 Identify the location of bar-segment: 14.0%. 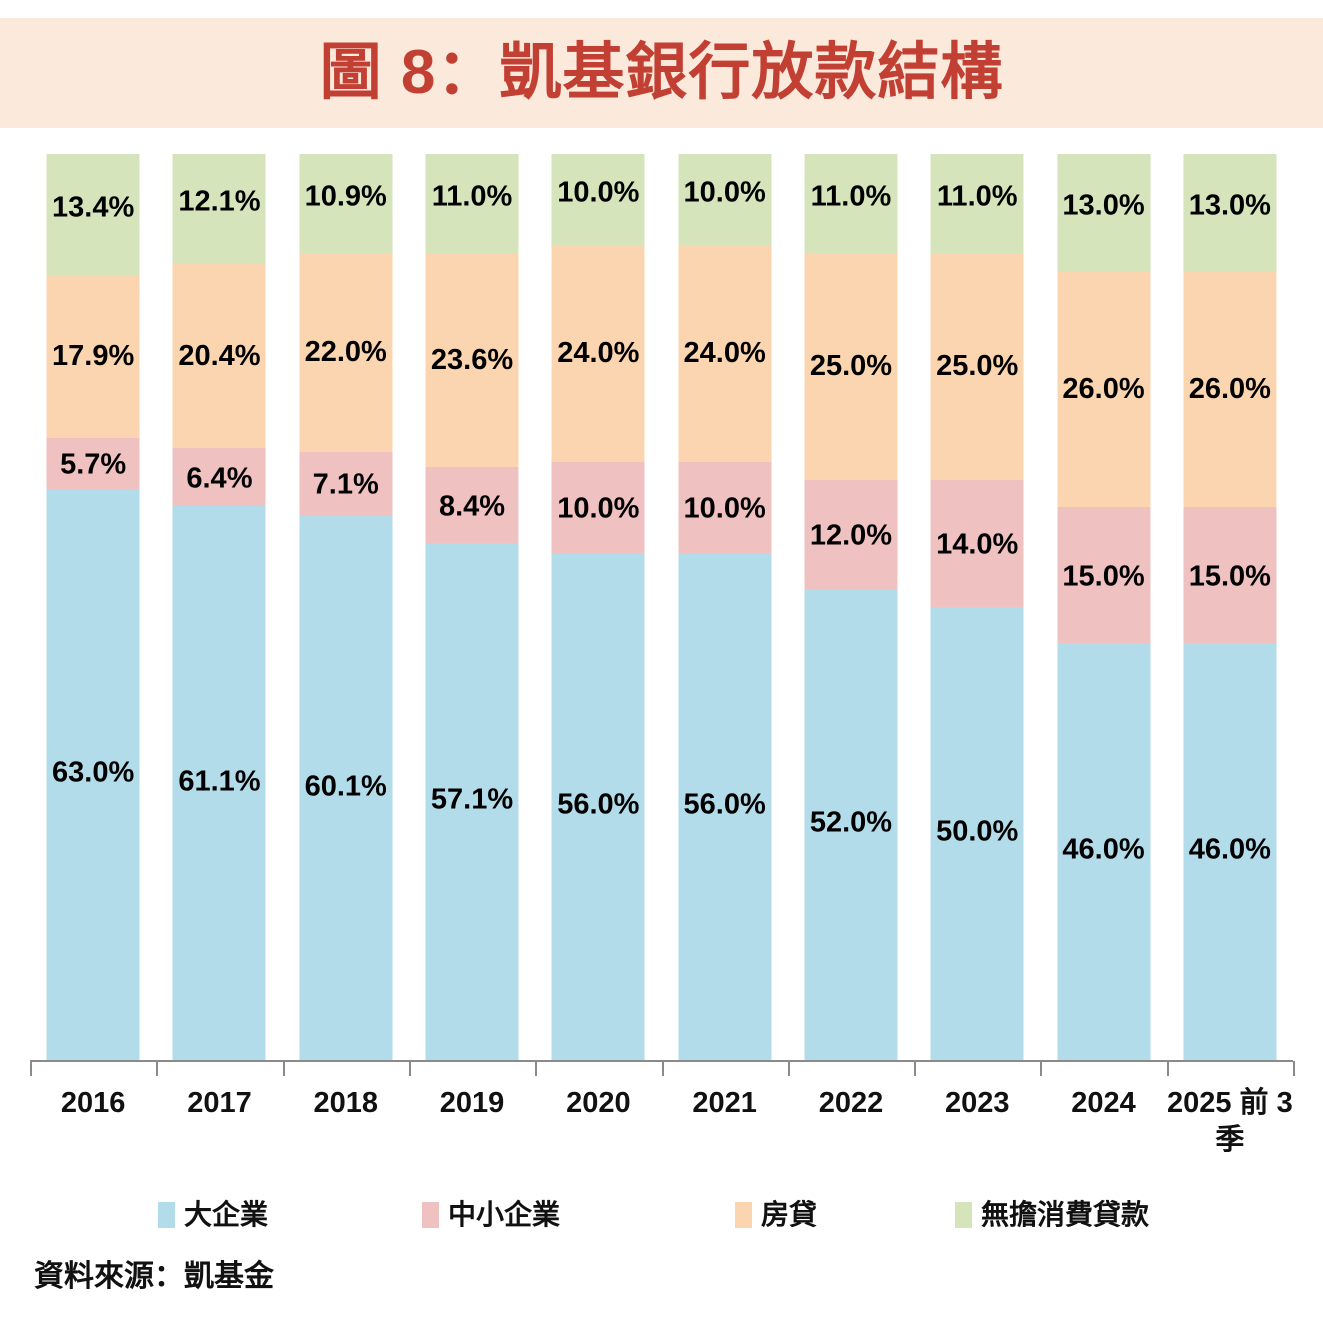
(977, 543).